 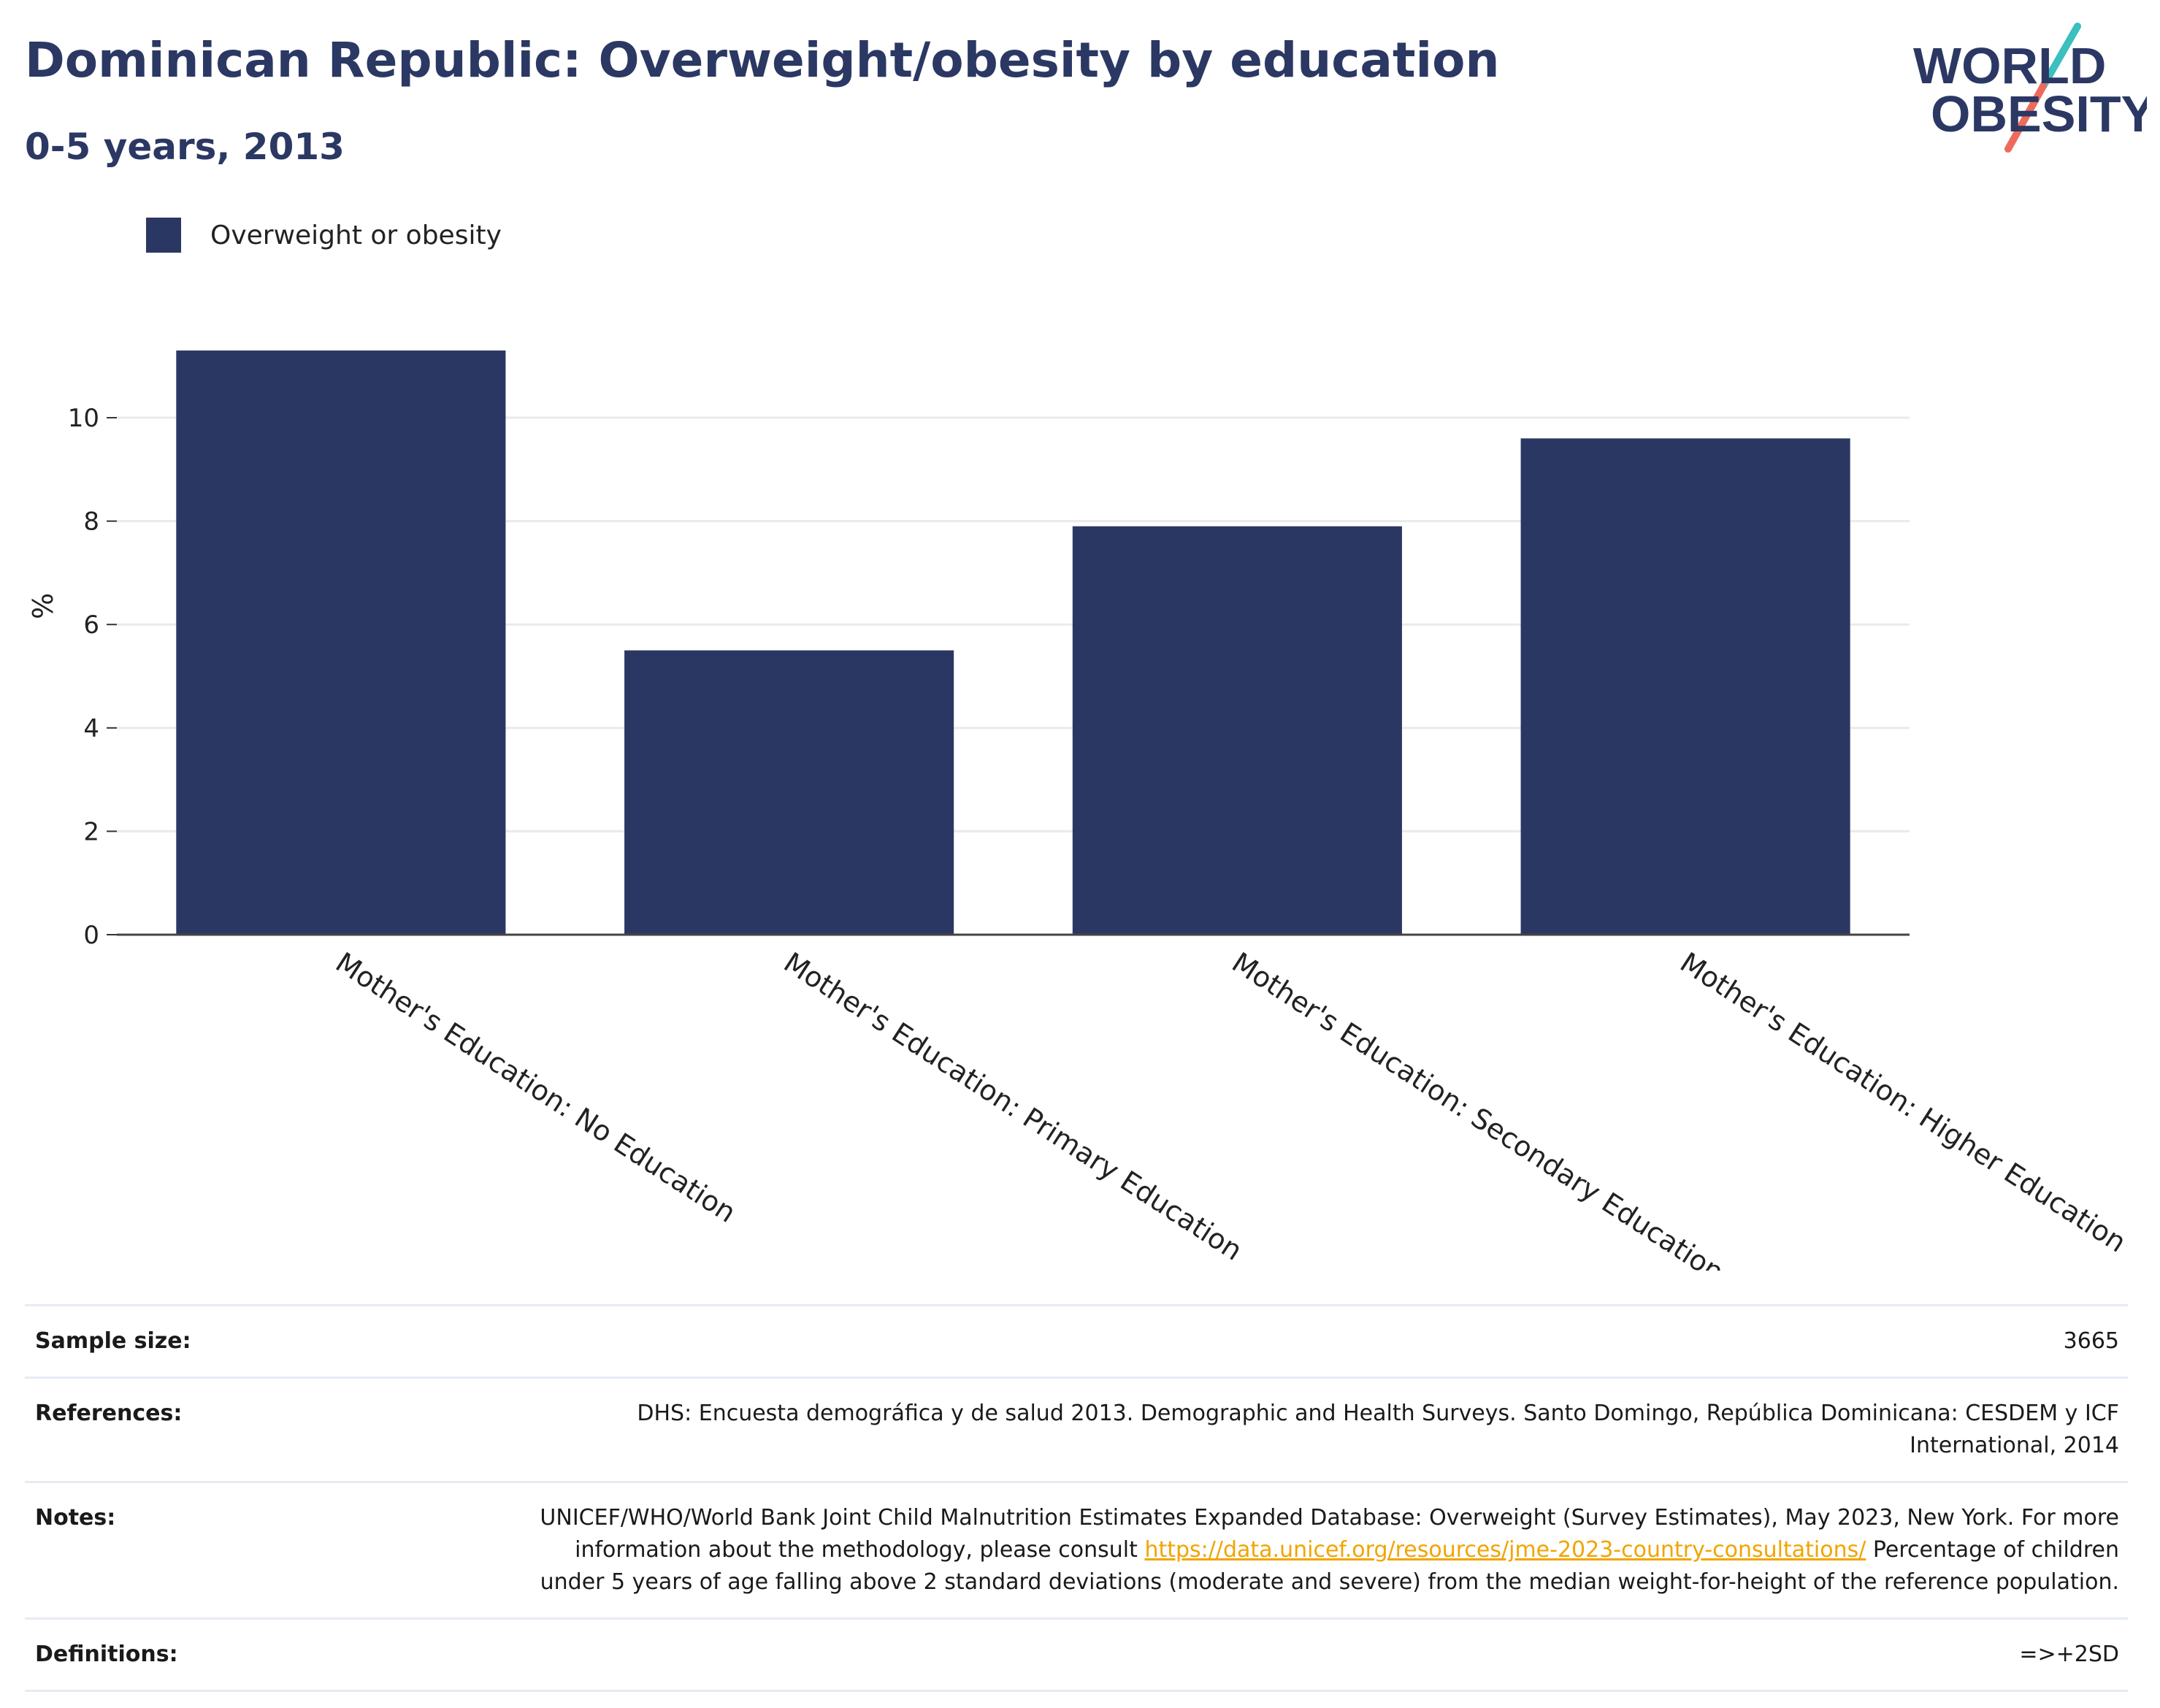 What do you see at coordinates (2091, 1341) in the screenshot?
I see `sample-size-value: 3665` at bounding box center [2091, 1341].